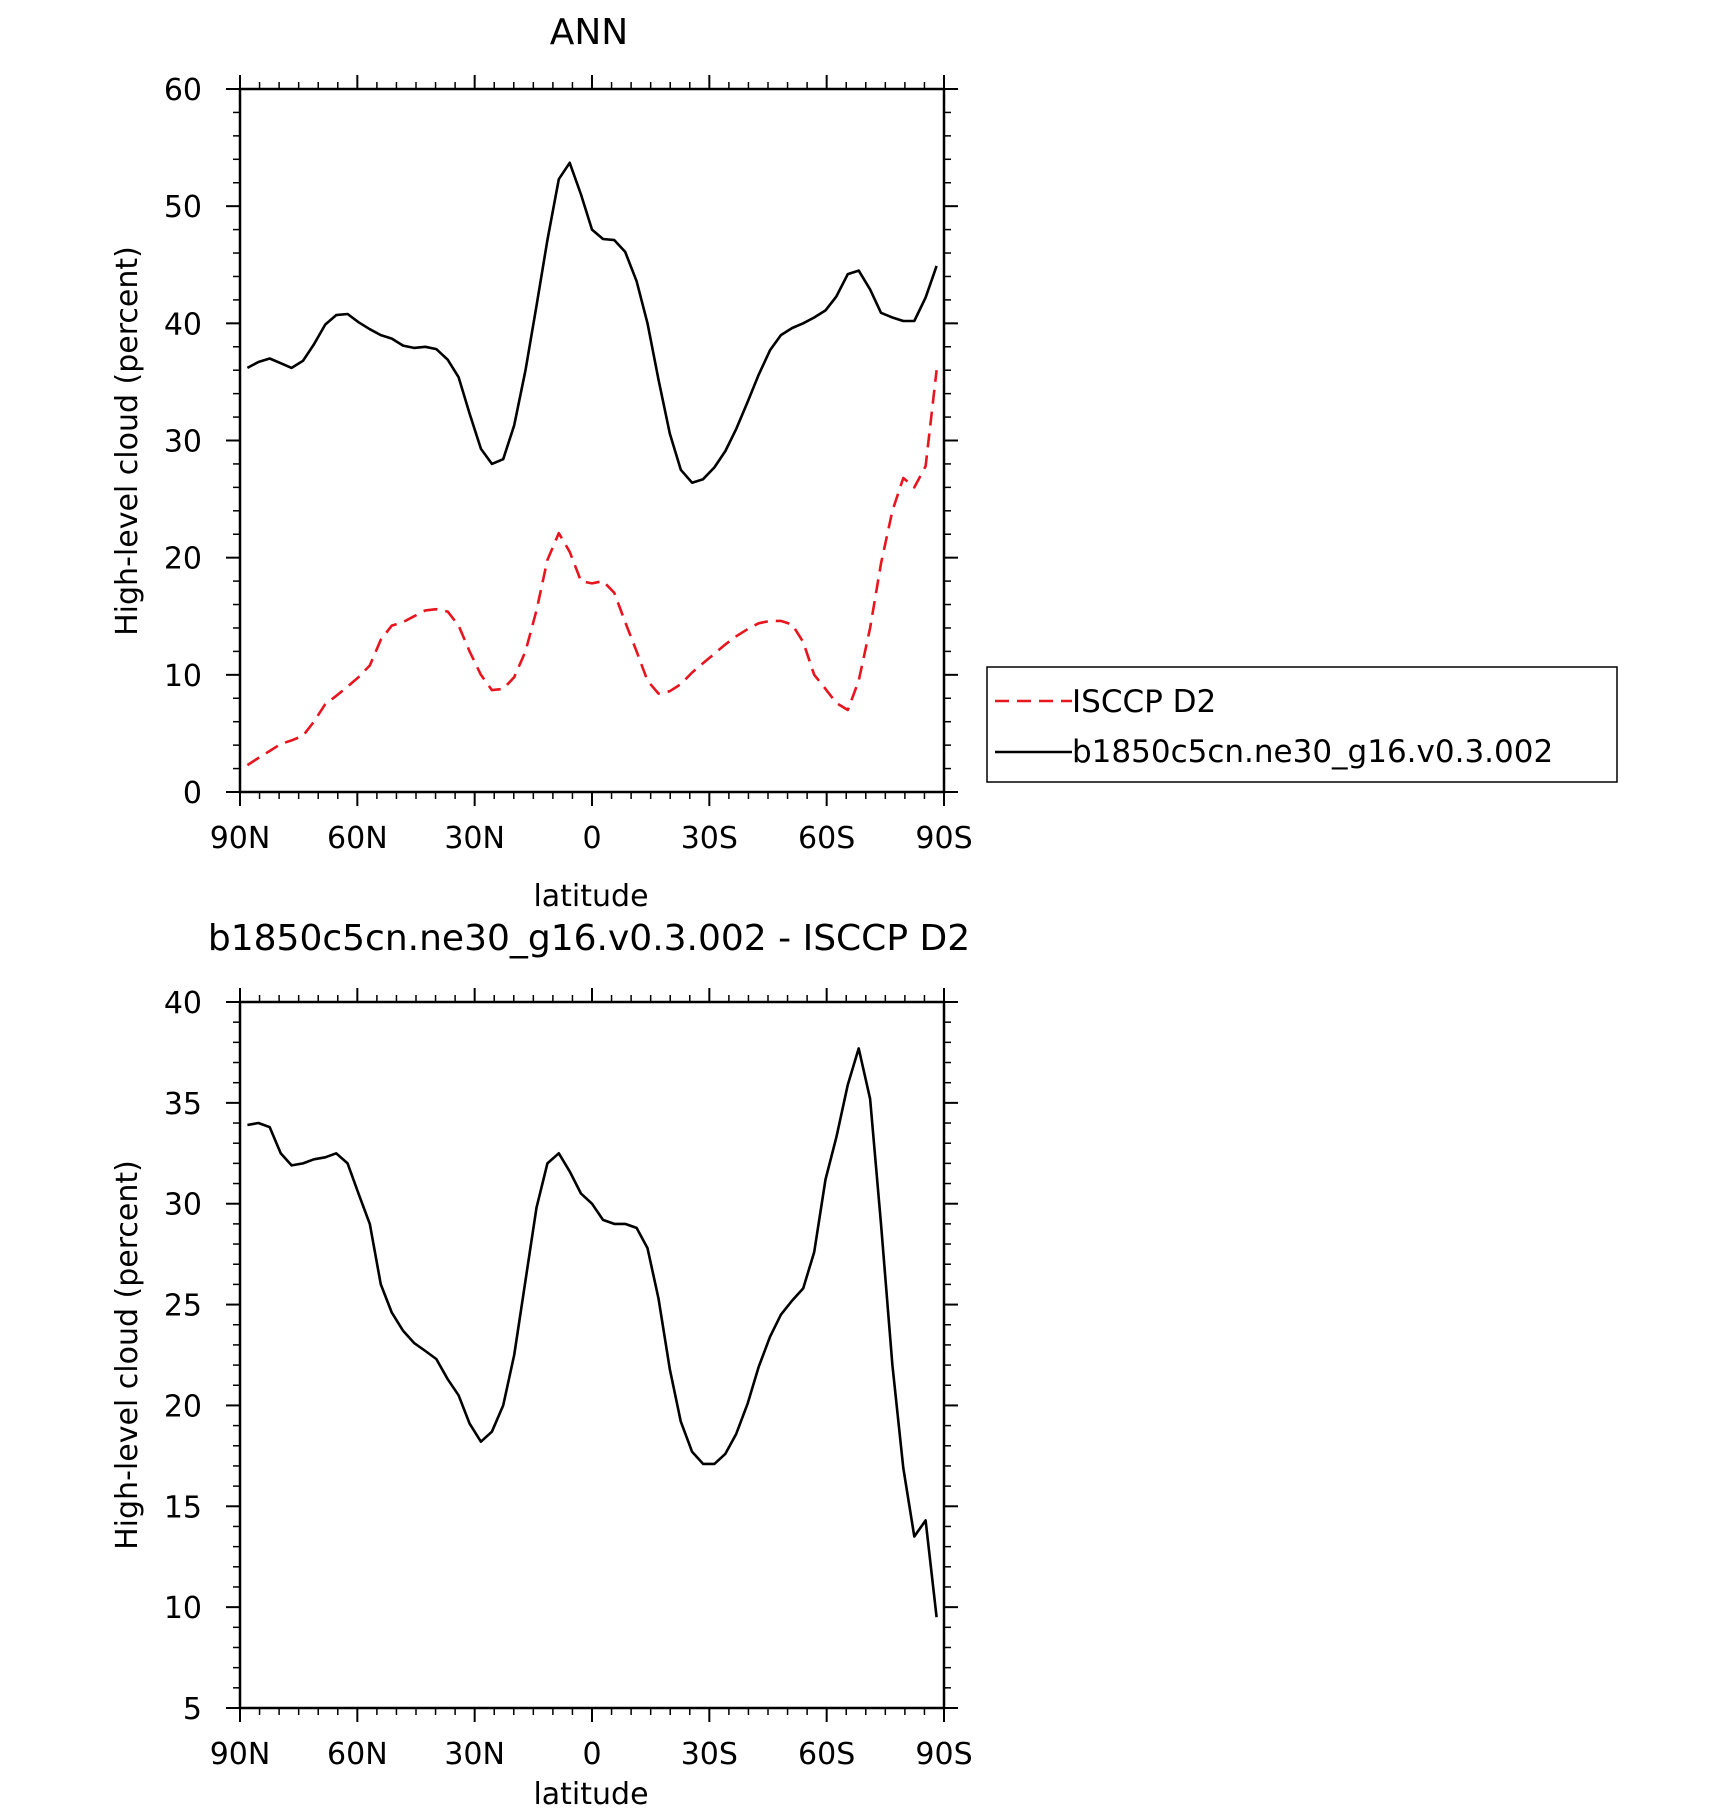 This screenshot has width=1710, height=1811. Describe the element at coordinates (1312, 752) in the screenshot. I see `legend-label-model: b1850c5cn.ne30_g16.v0.3.002` at that location.